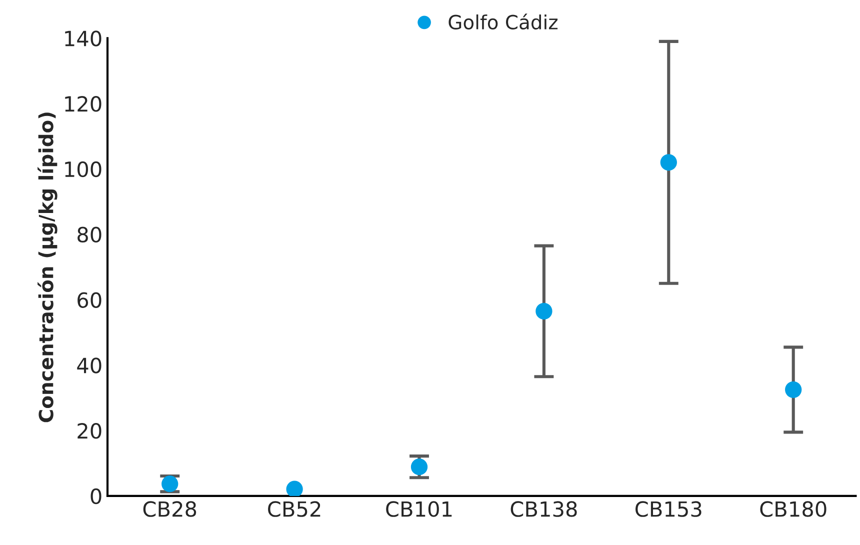  What do you see at coordinates (90, 234) in the screenshot?
I see `y-tick-label: 80` at bounding box center [90, 234].